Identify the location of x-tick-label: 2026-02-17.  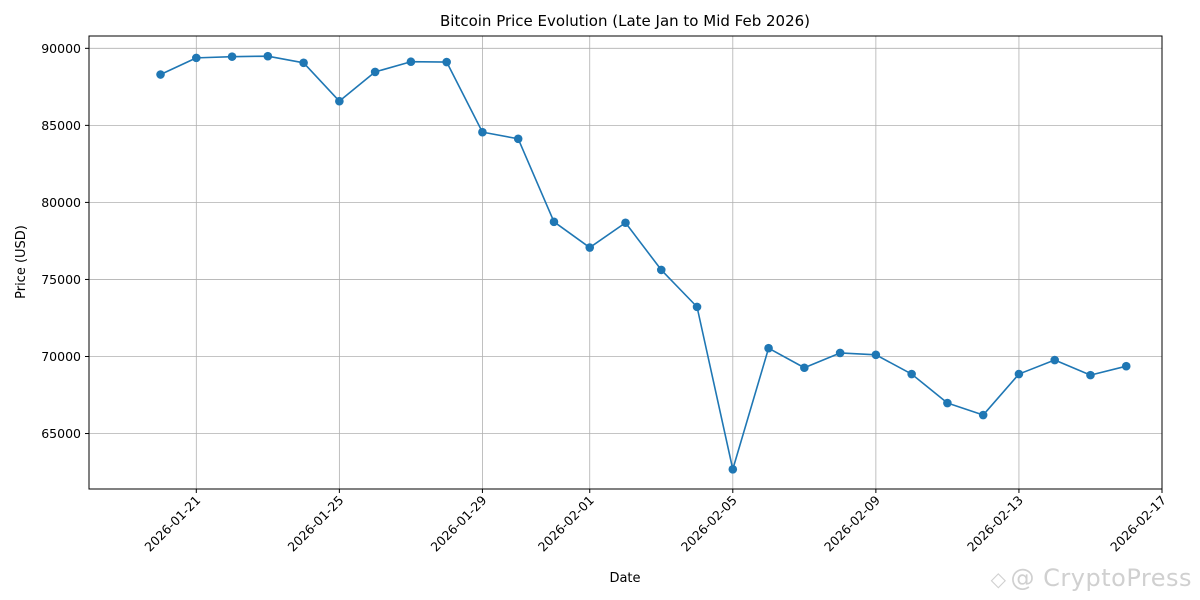
(1138, 524).